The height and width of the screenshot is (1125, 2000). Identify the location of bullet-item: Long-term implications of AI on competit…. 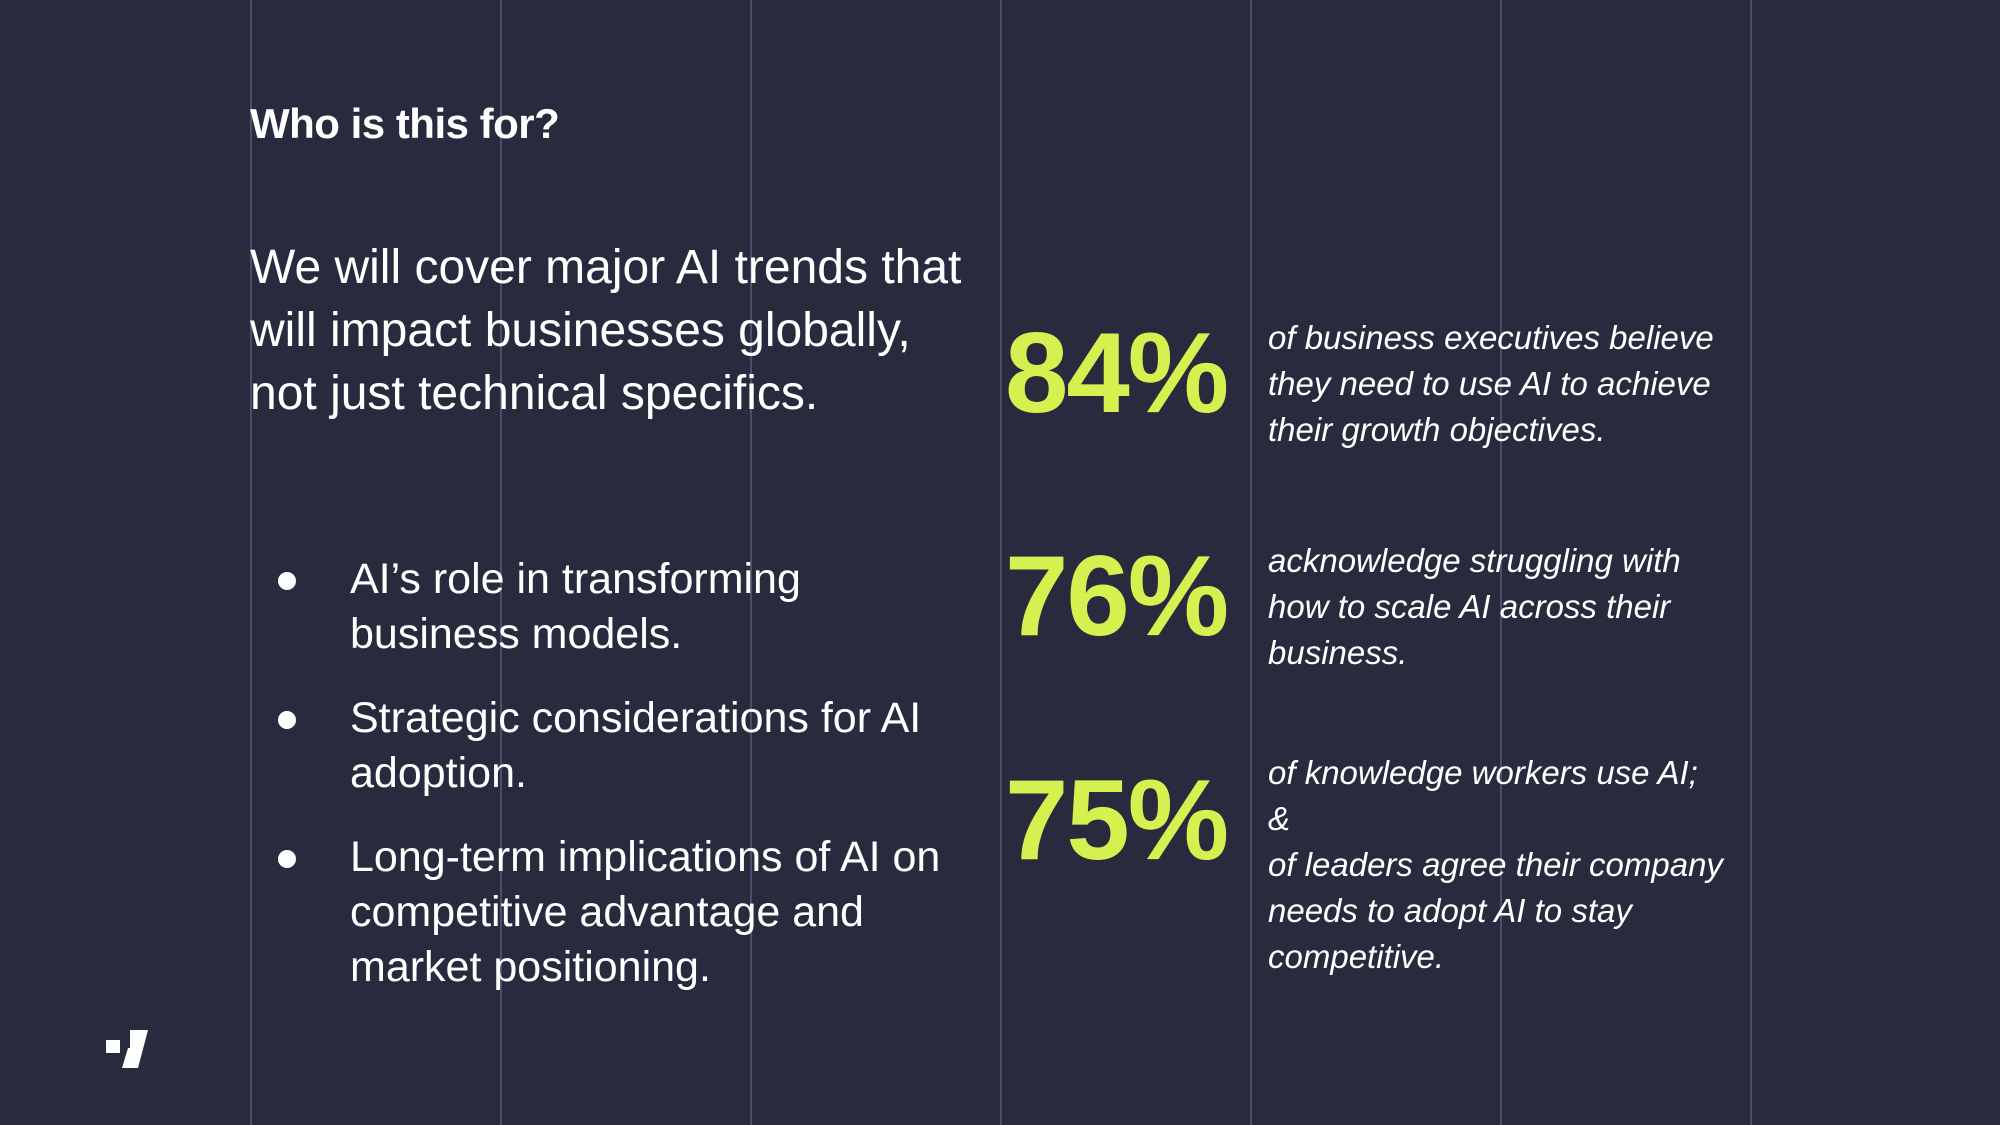
(610, 912).